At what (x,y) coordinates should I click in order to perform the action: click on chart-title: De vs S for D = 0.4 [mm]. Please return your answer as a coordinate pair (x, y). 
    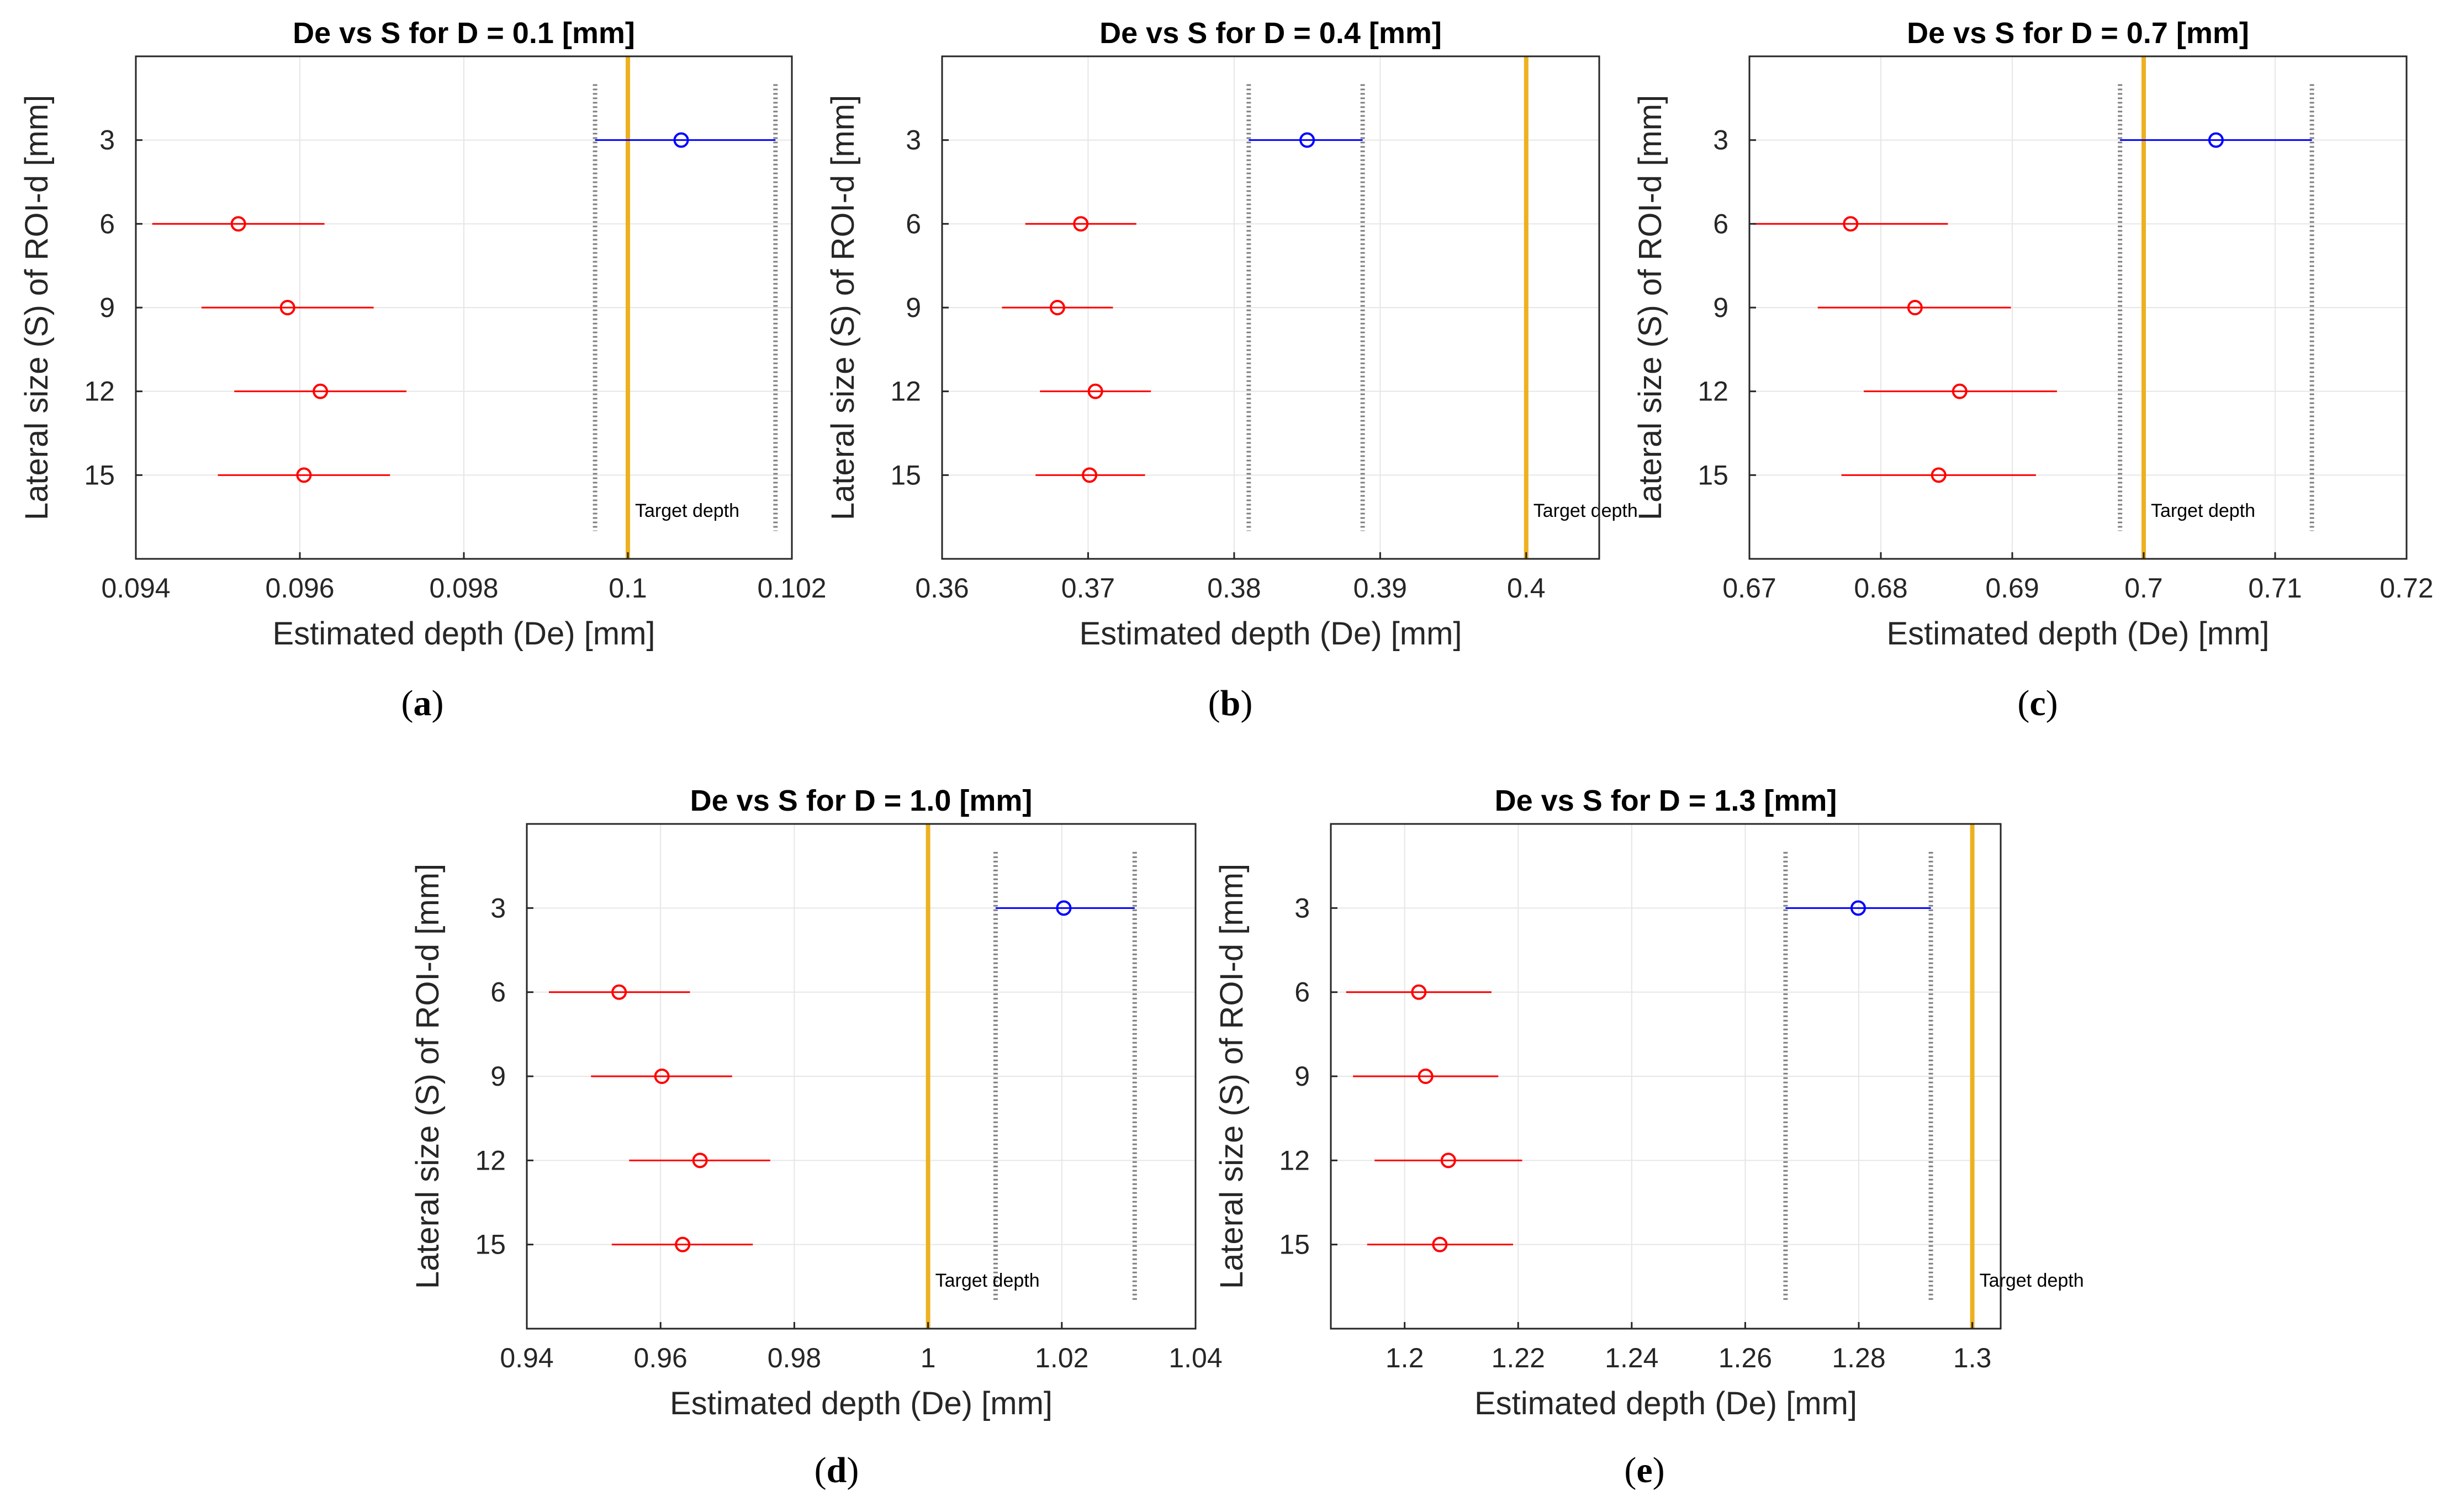
    Looking at the image, I should click on (1270, 33).